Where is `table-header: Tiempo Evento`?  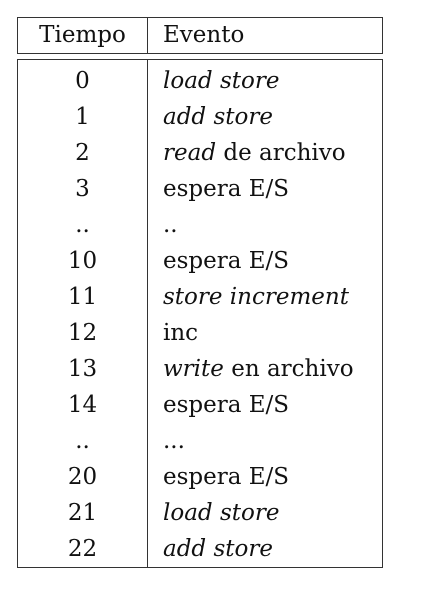 table-header: Tiempo Evento is located at coordinates (200, 35).